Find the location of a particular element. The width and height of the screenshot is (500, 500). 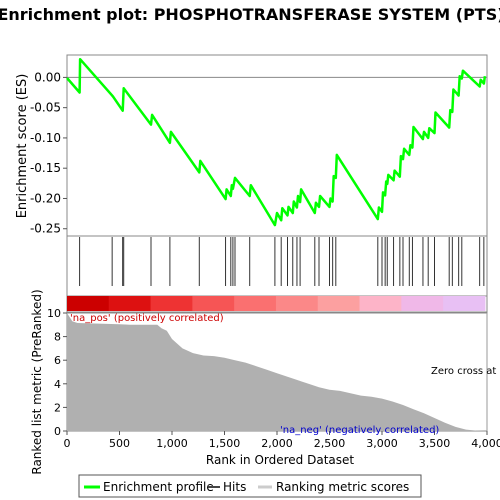

metric-x-tick-label: 2,000 is located at coordinates (277, 443).